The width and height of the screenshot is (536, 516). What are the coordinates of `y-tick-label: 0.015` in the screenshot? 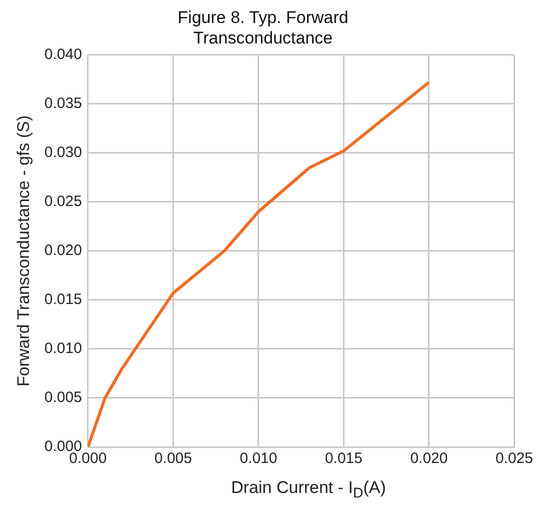 It's located at (63, 299).